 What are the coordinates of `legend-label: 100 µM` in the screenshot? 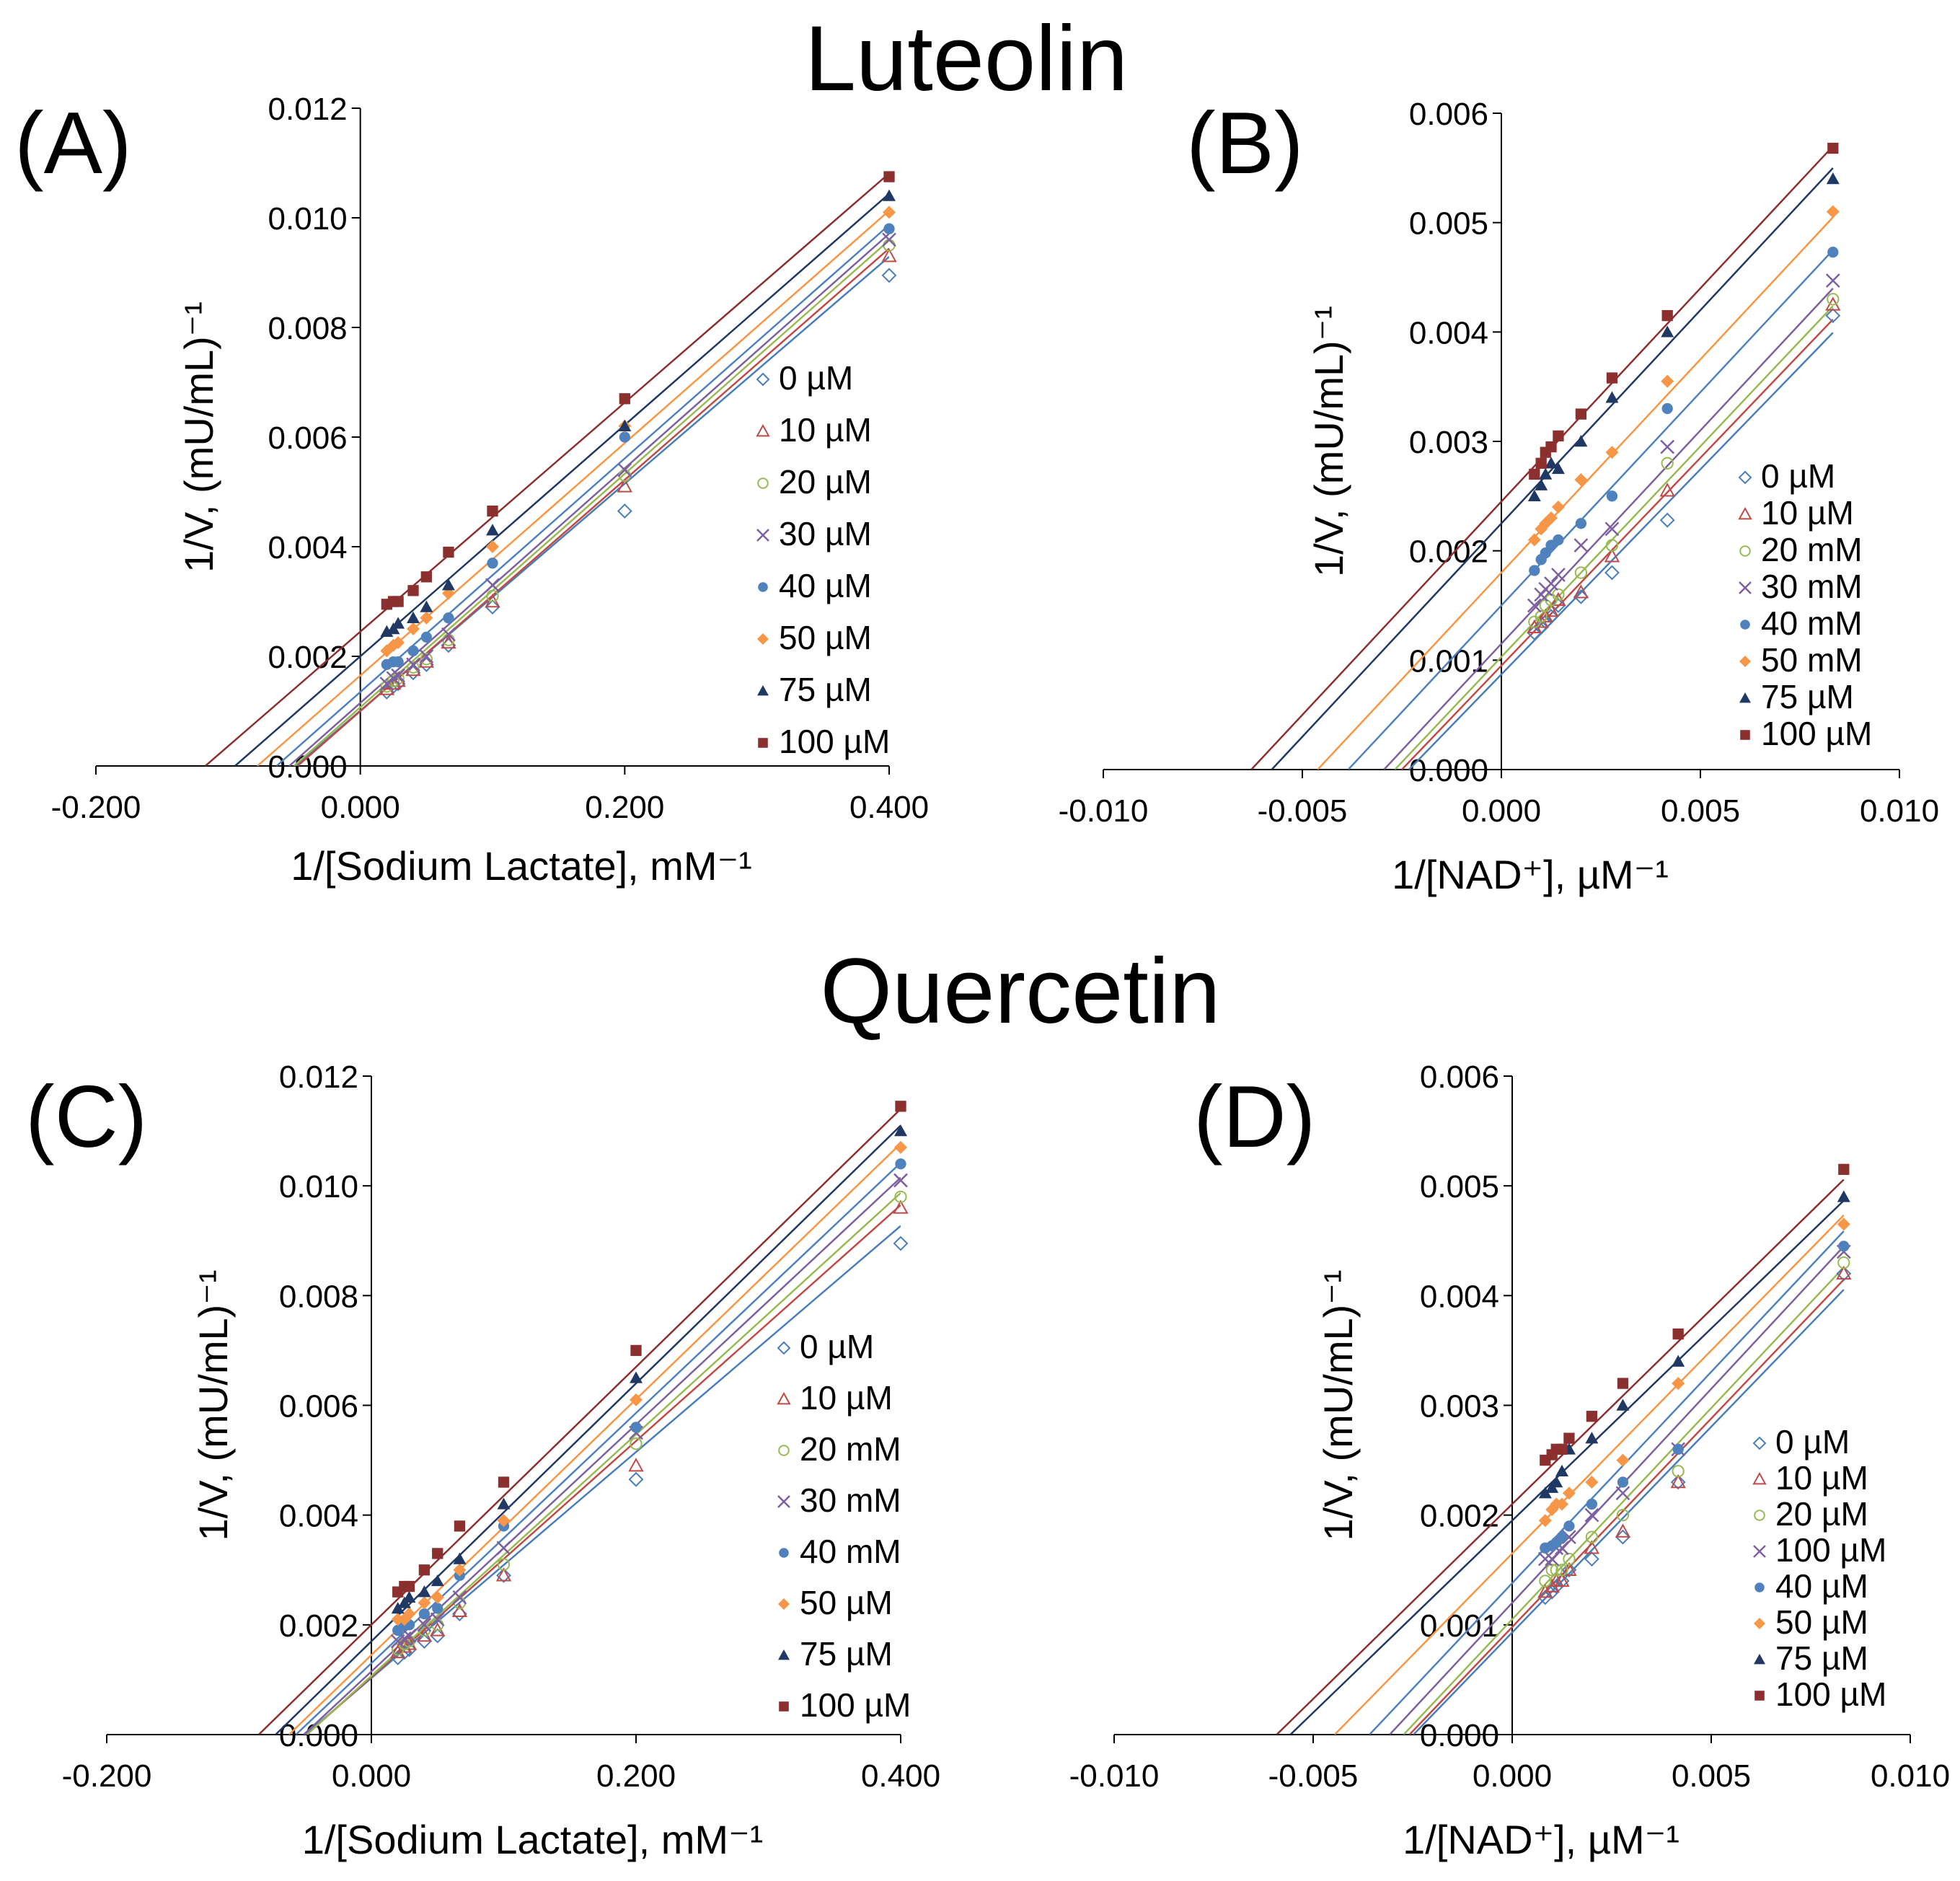 It's located at (1816, 733).